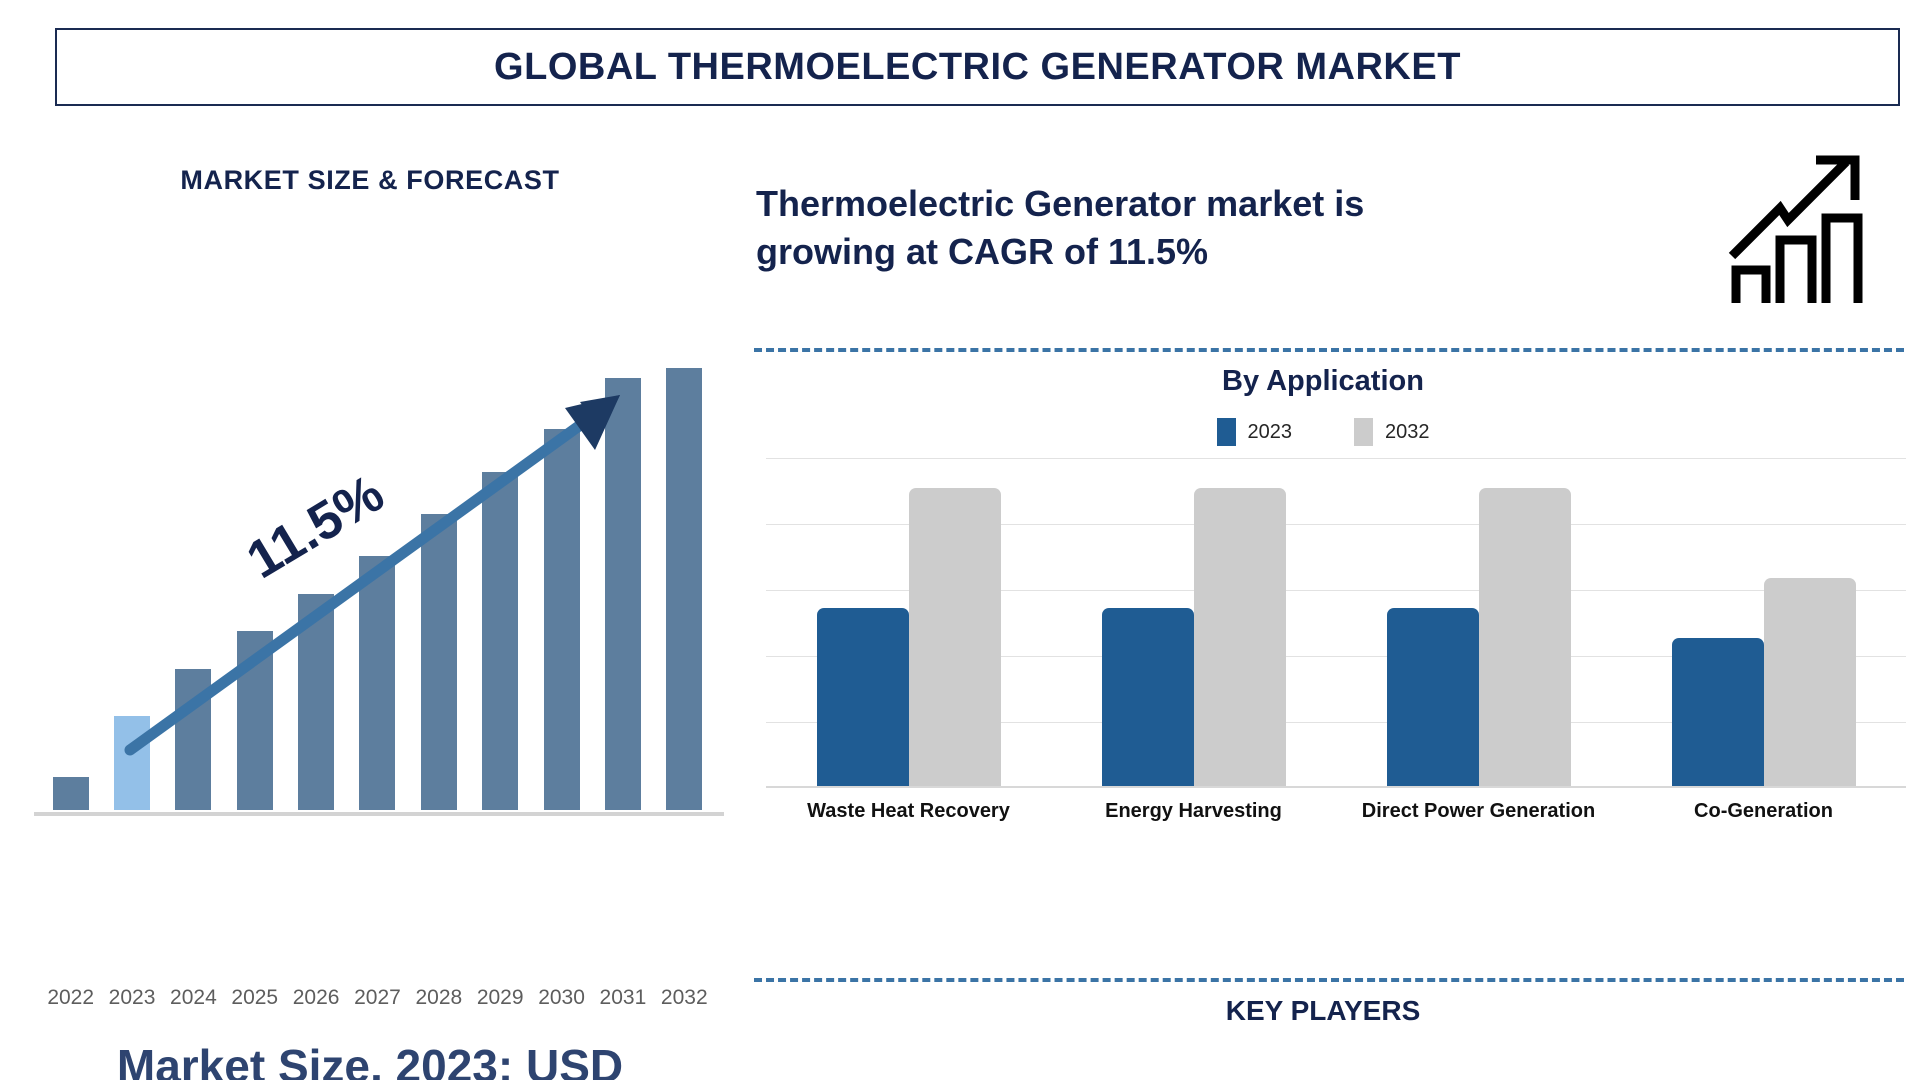 This screenshot has height=1080, width=1920. Describe the element at coordinates (1336, 787) in the screenshot. I see `chart-baseline` at that location.